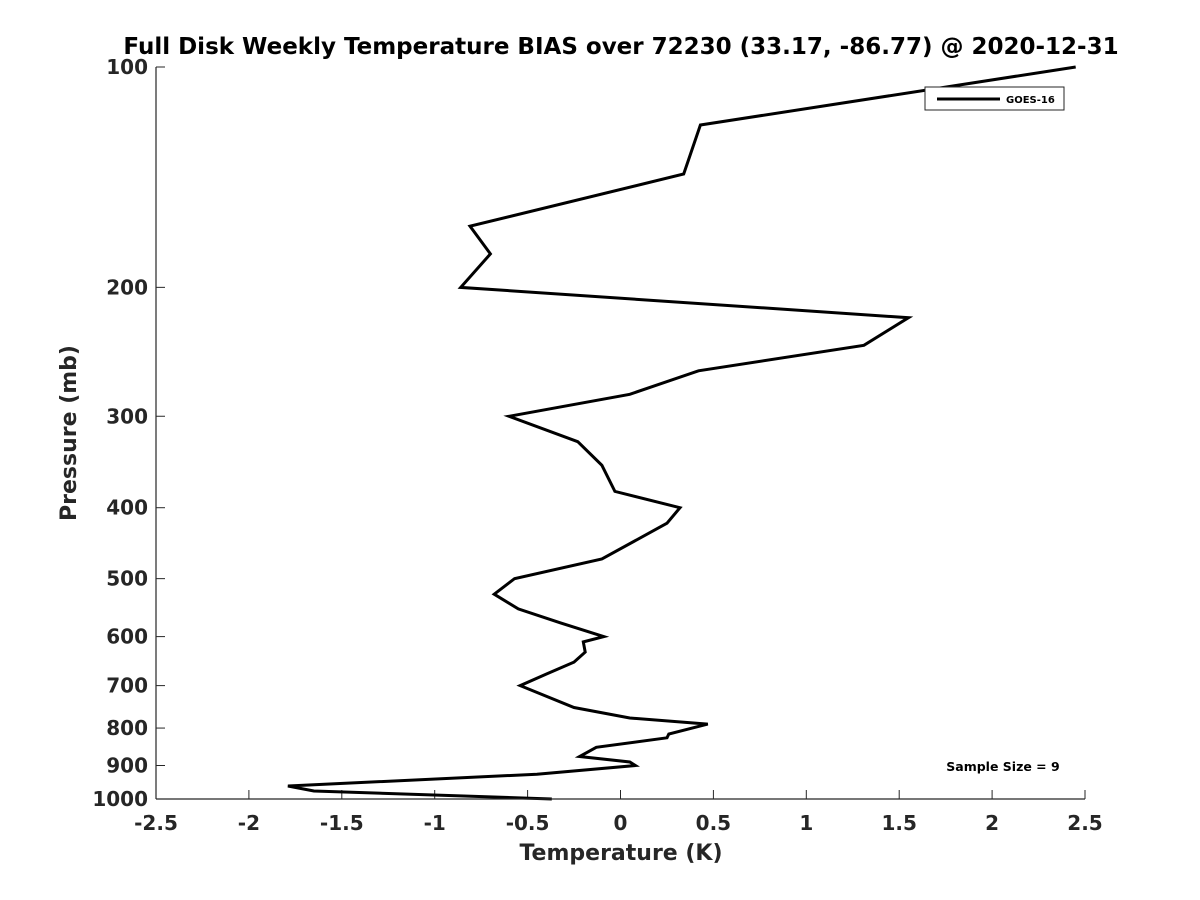 This screenshot has height=900, width=1200. Describe the element at coordinates (806, 823) in the screenshot. I see `x-tick-label: 1` at that location.